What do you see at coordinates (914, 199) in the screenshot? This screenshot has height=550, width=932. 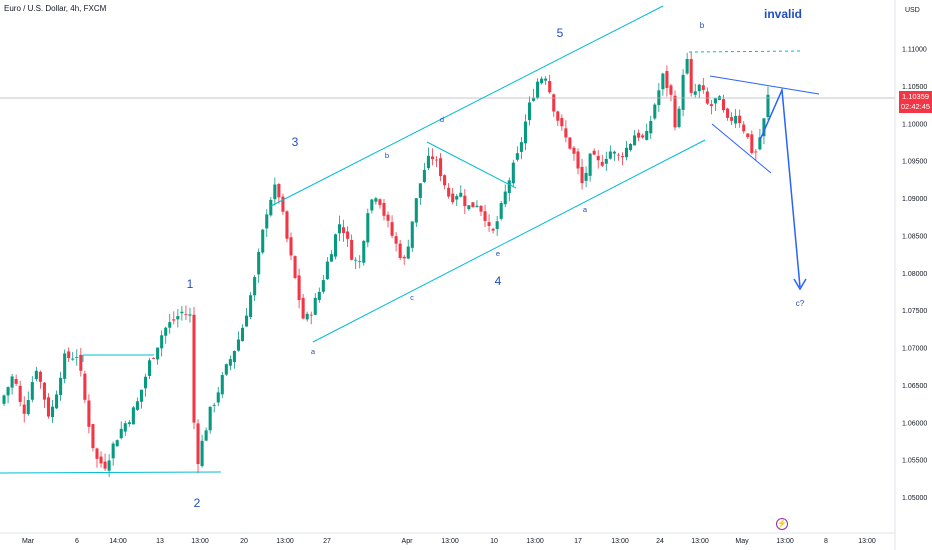 I see `y-tick-label: 1.09000` at bounding box center [914, 199].